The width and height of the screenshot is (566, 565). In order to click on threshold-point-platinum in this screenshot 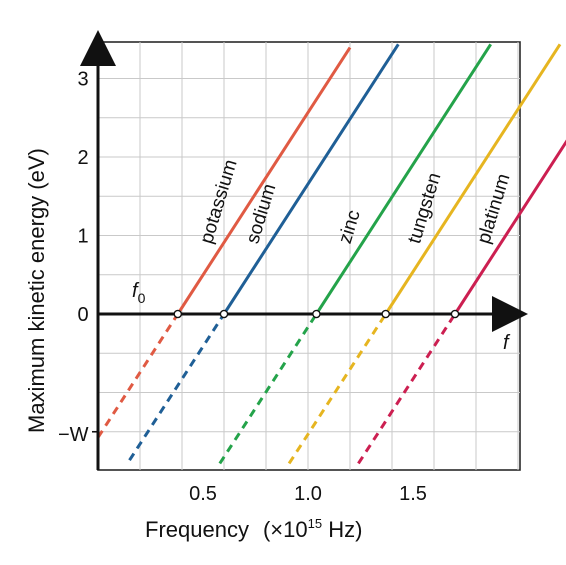, I will do `click(455, 314)`.